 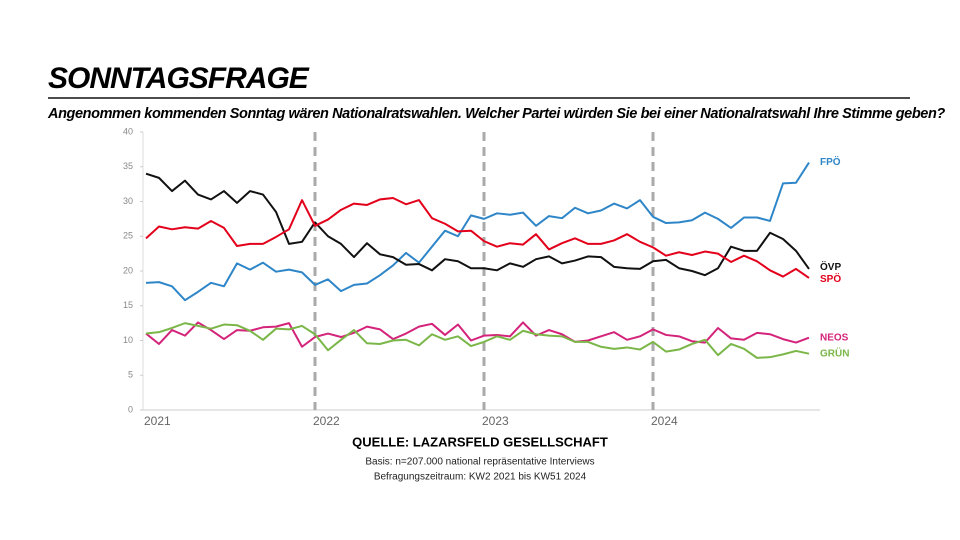 I want to click on y-tick-label: 10, so click(x=128, y=340).